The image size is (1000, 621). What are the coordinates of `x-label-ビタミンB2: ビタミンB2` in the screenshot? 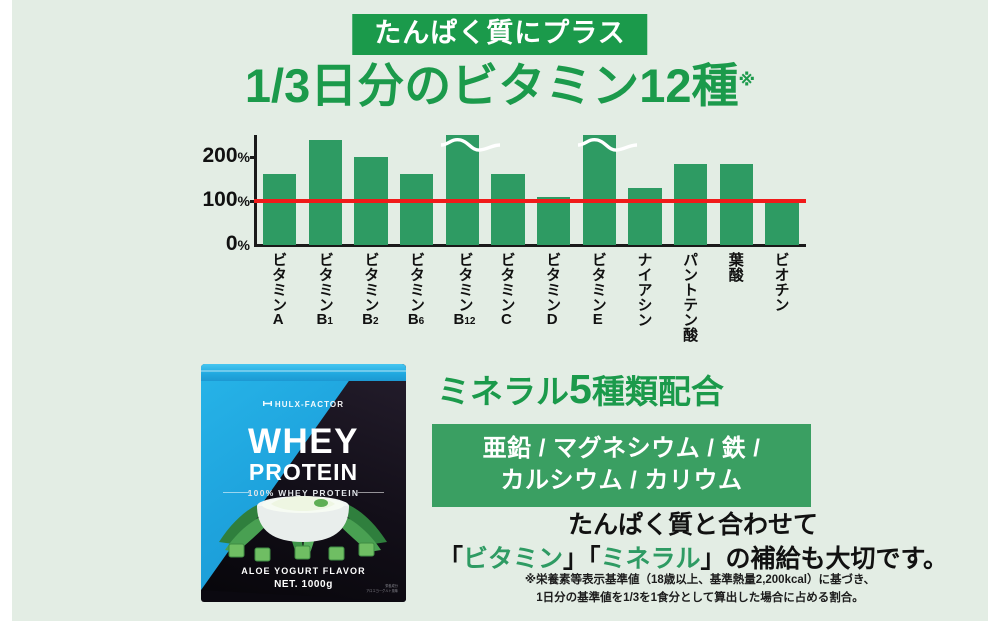 It's located at (371, 290).